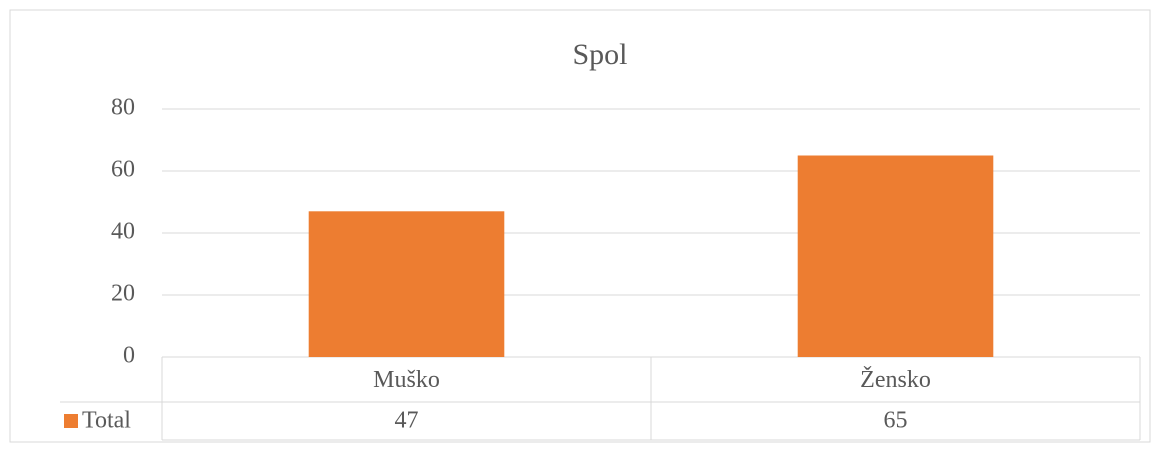 This screenshot has height=452, width=1157. What do you see at coordinates (407, 421) in the screenshot?
I see `table-value: 47` at bounding box center [407, 421].